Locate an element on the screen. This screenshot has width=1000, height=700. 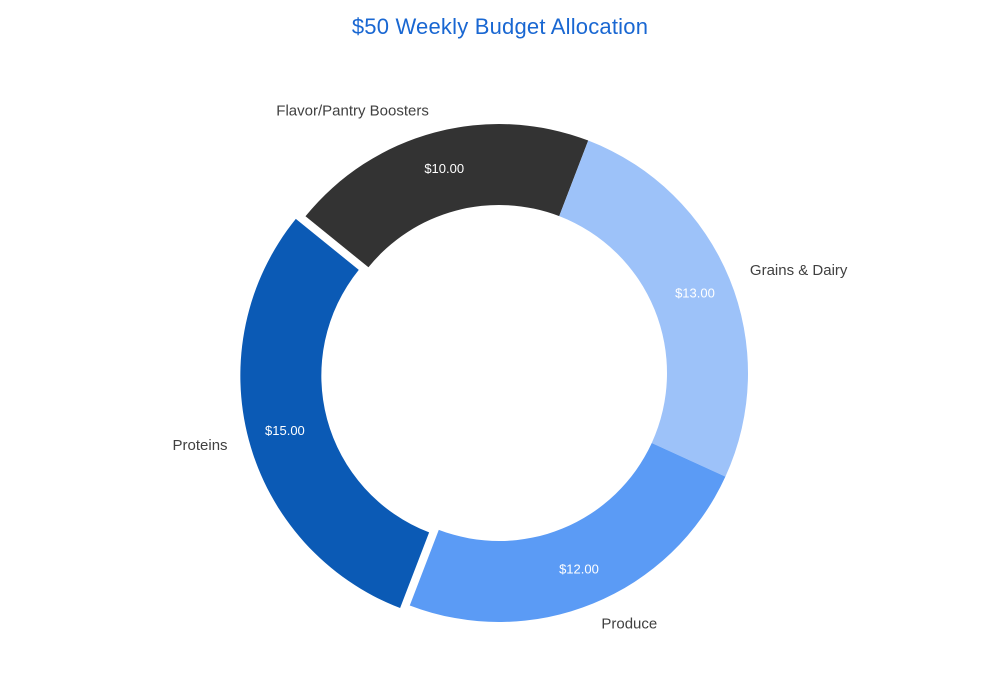
slice-produce is located at coordinates (567, 532).